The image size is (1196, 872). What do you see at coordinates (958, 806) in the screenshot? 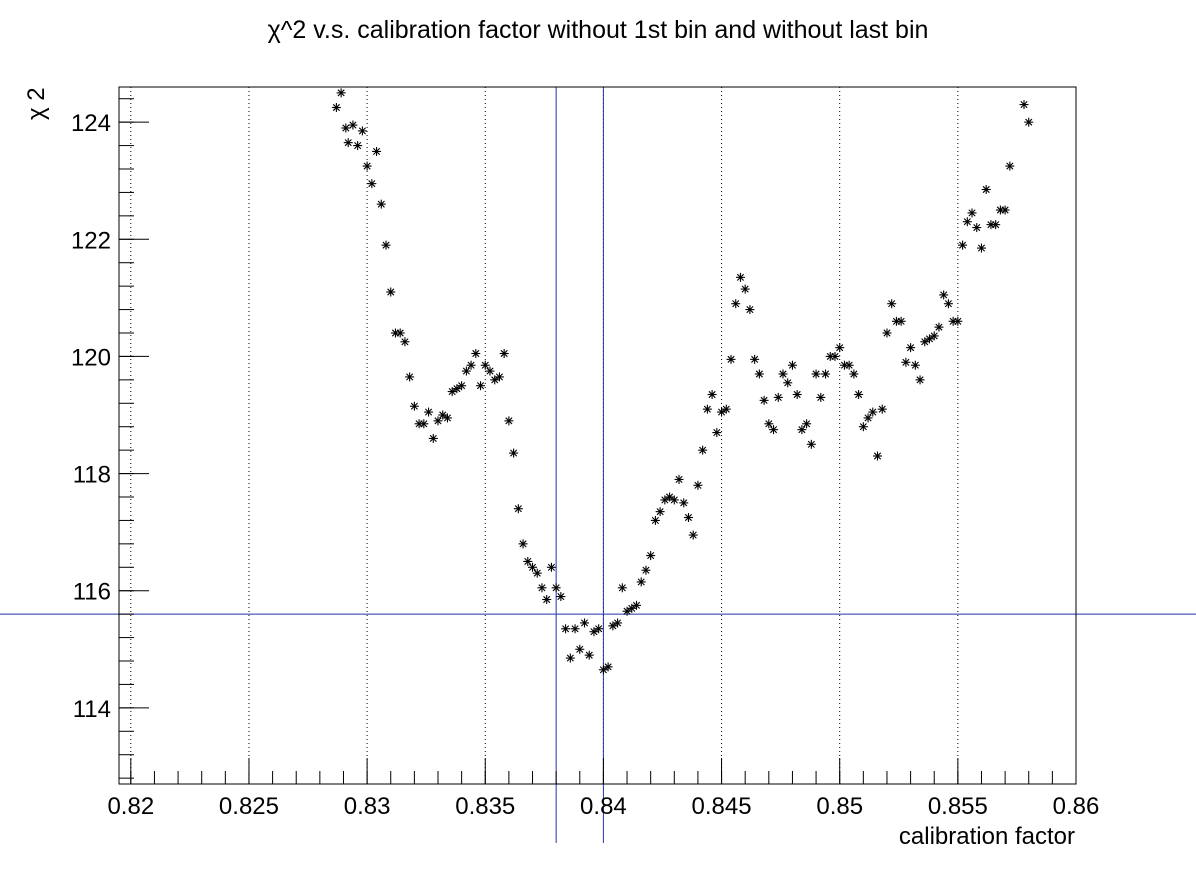
I see `x-tick-label: 0.855` at bounding box center [958, 806].